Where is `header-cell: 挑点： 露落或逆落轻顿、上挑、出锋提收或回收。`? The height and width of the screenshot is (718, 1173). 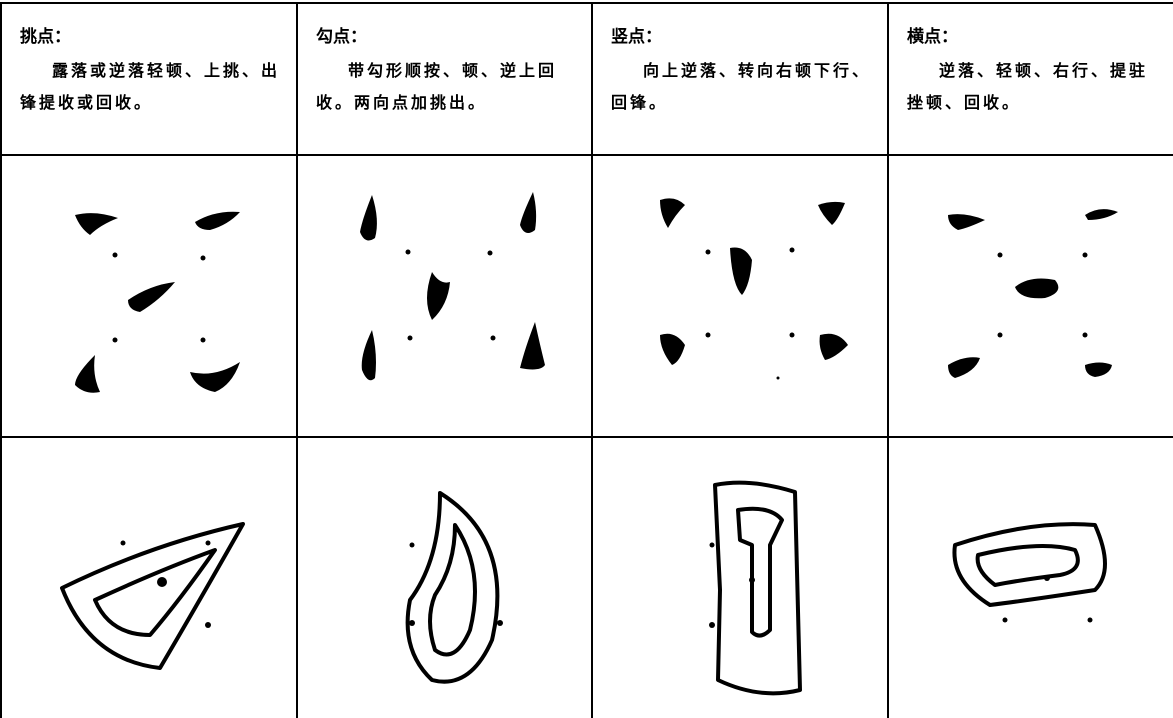
header-cell: 挑点： 露落或逆落轻顿、上挑、出锋提收或回收。 is located at coordinates (152, 79).